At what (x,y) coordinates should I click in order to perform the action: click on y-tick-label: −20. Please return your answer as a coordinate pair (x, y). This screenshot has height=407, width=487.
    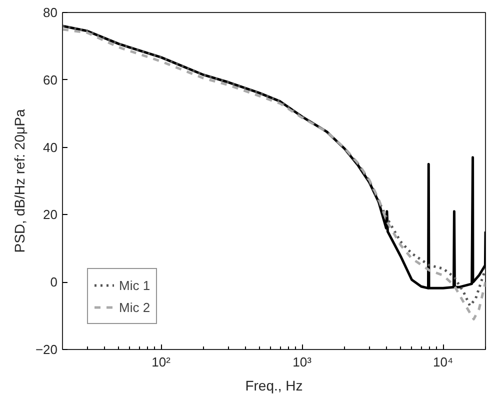
    Looking at the image, I should click on (46, 349).